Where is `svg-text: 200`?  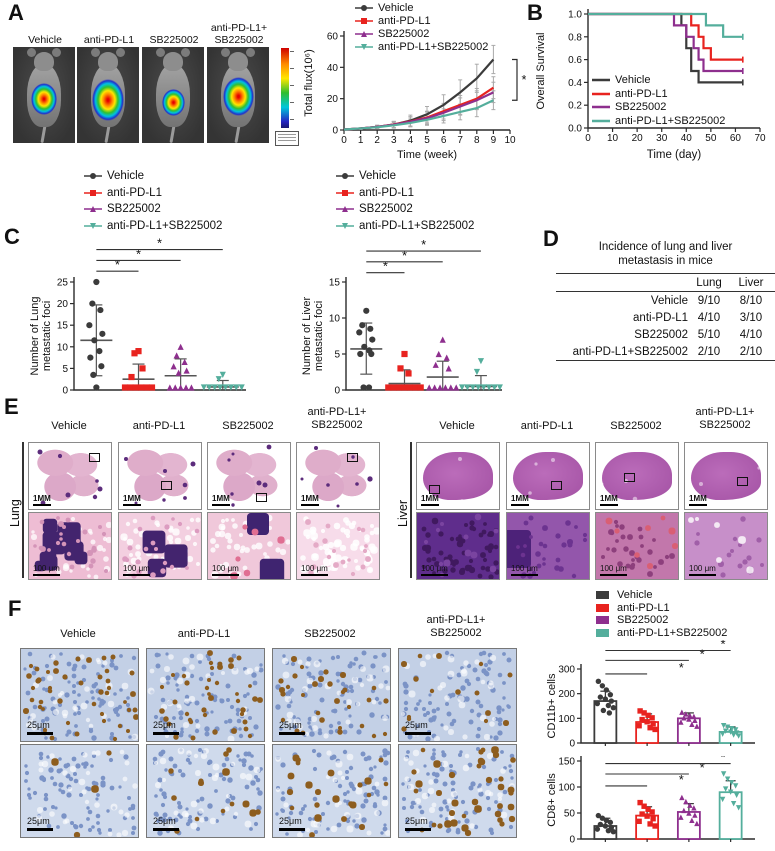
svg-text: 200 is located at coordinates (566, 694).